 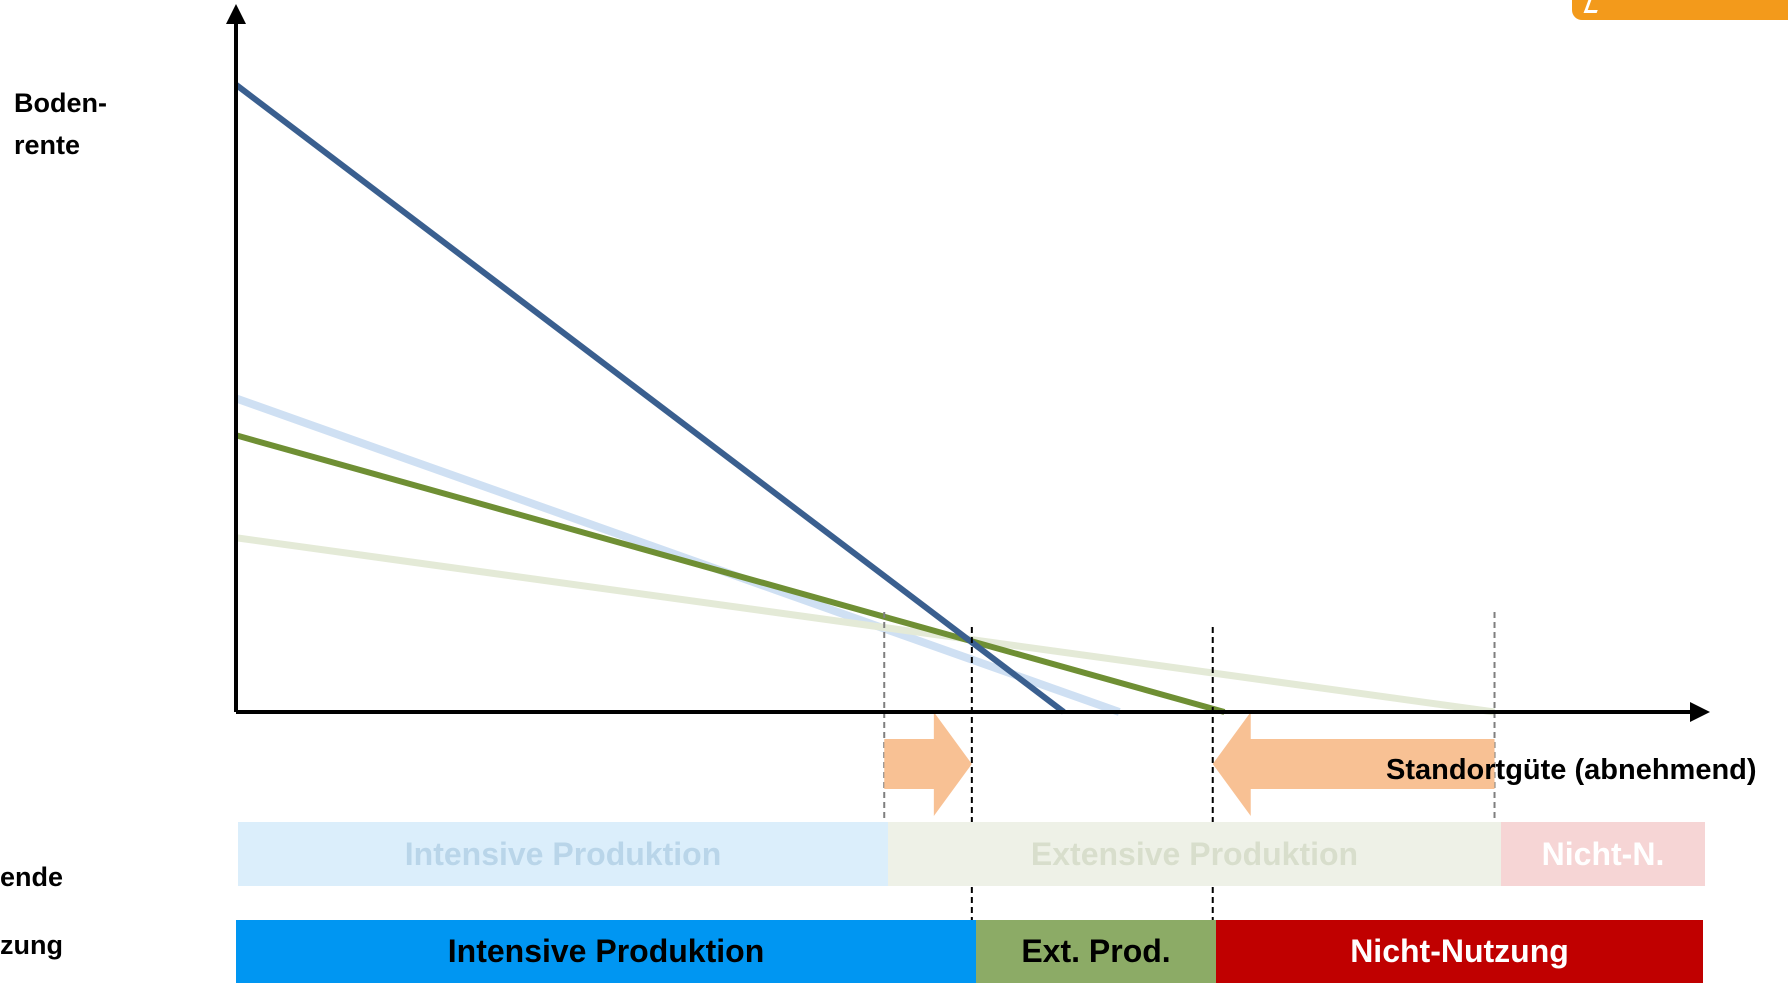 What do you see at coordinates (865, 625) in the screenshot?
I see `rent-line-extensive-old` at bounding box center [865, 625].